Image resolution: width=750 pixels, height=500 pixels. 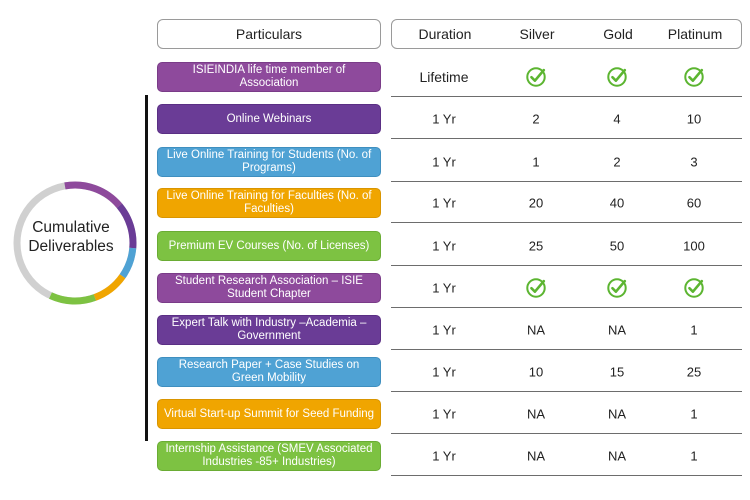 What do you see at coordinates (536, 372) in the screenshot?
I see `cell-silver: 10` at bounding box center [536, 372].